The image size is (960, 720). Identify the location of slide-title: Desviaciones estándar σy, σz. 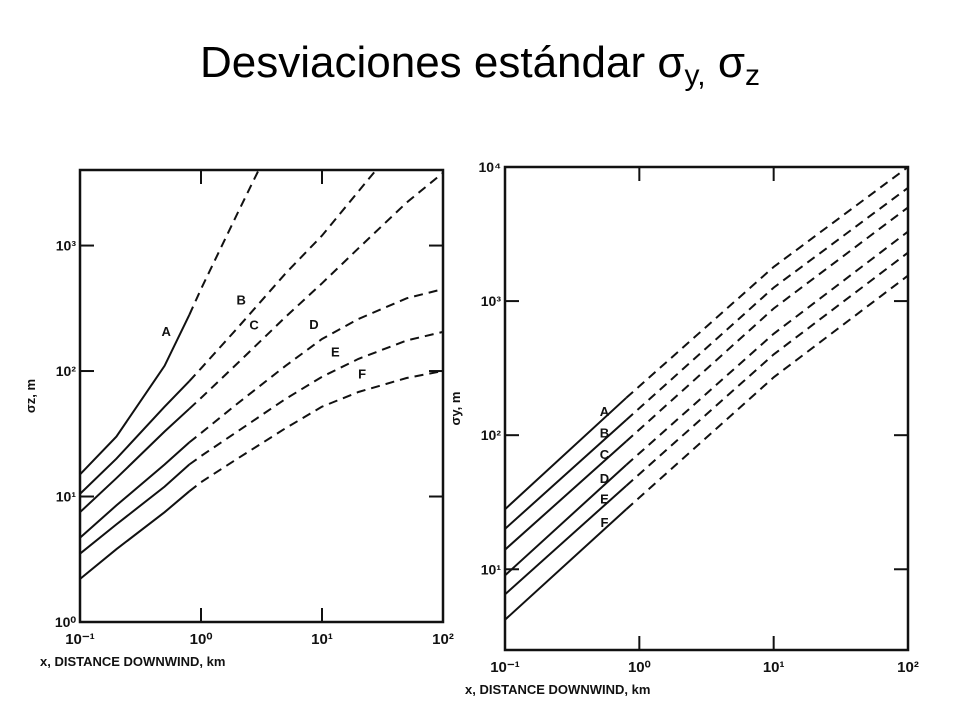
(480, 64).